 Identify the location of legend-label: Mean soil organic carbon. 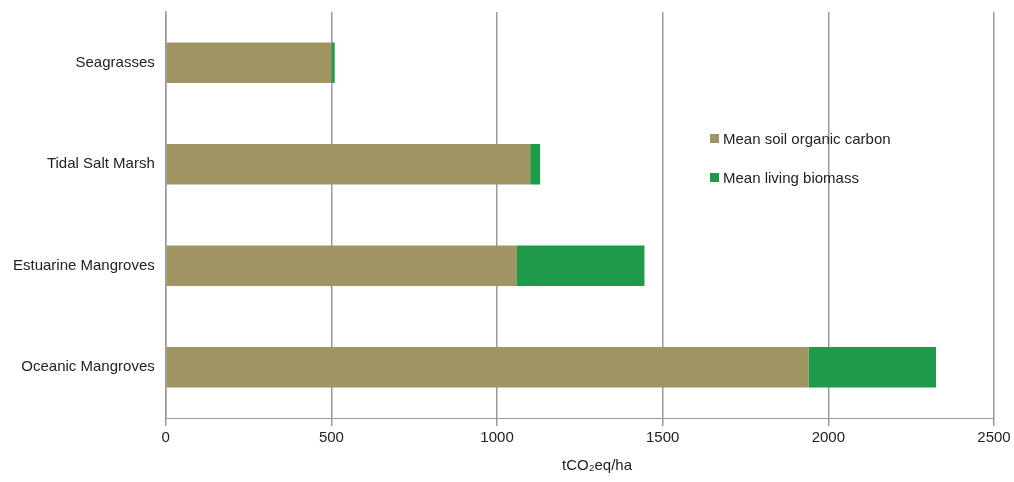
(807, 138).